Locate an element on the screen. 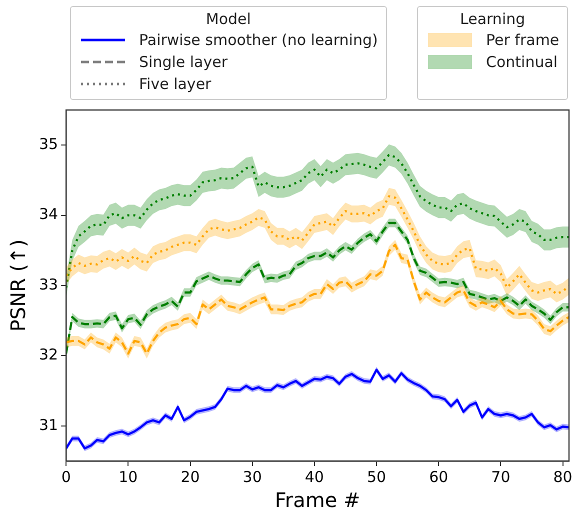 This screenshot has width=577, height=520. x-tick-label: 80 is located at coordinates (562, 477).